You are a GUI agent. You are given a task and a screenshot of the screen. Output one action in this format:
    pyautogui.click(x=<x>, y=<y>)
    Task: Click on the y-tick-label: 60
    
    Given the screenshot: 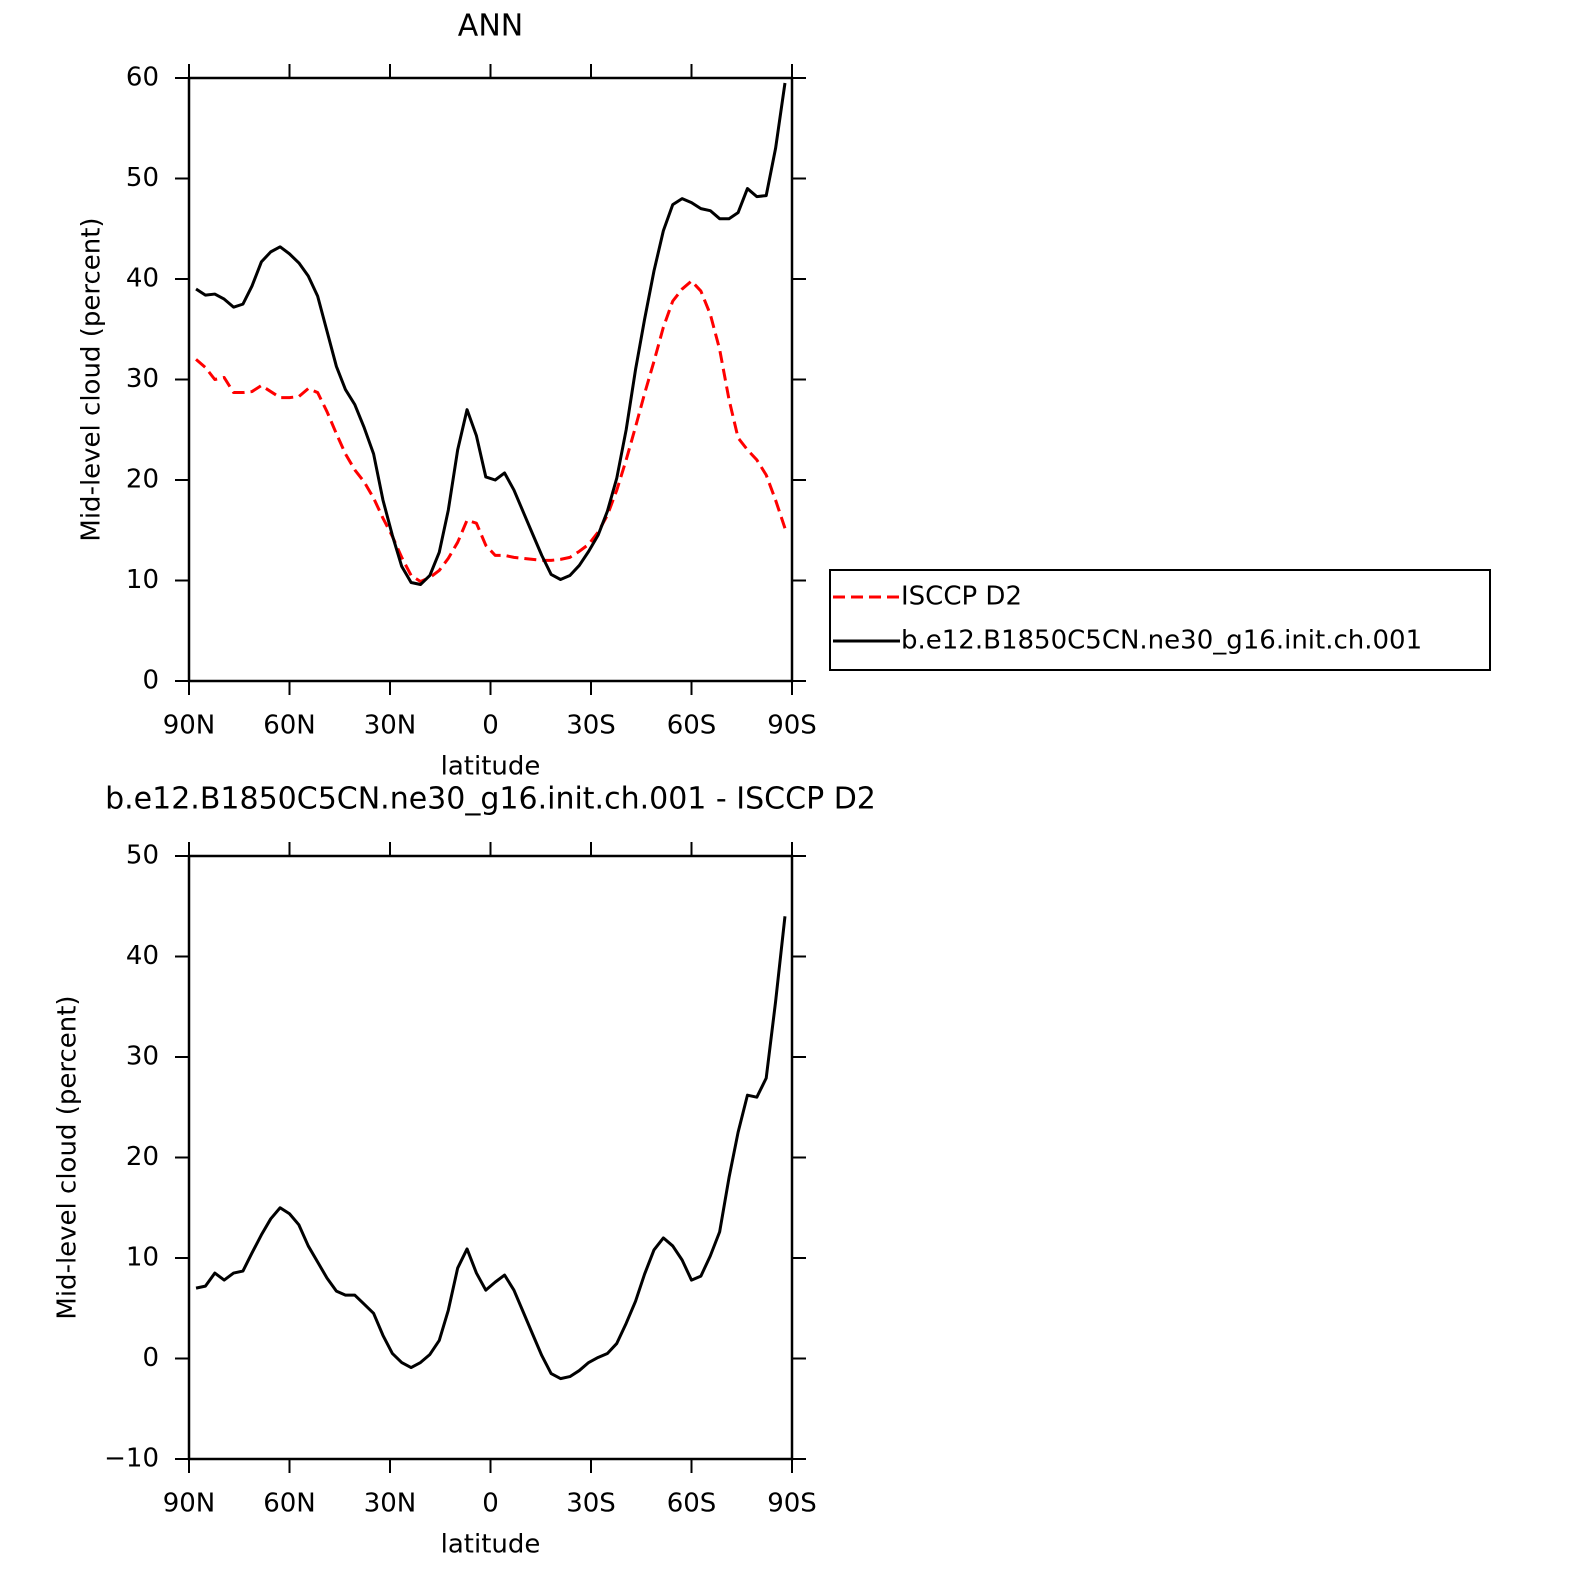 What is the action you would take?
    pyautogui.click(x=142, y=78)
    